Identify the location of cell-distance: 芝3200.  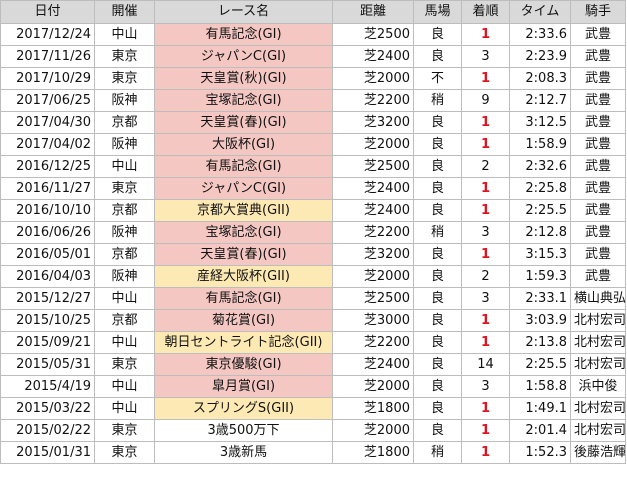
(373, 122).